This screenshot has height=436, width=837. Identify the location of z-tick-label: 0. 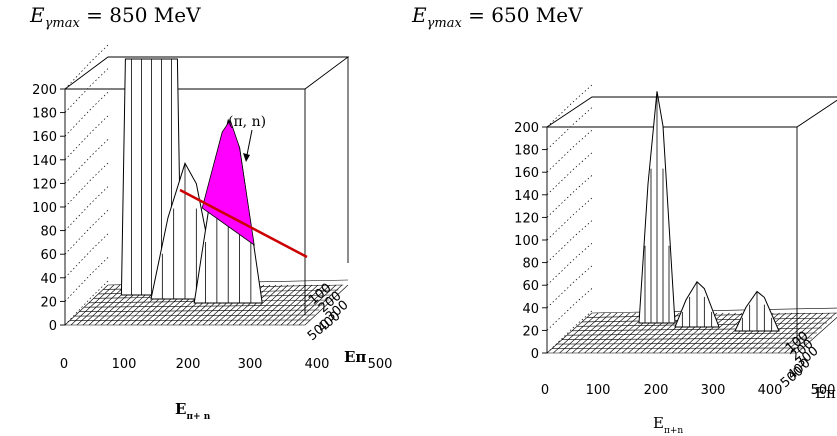
(53, 326).